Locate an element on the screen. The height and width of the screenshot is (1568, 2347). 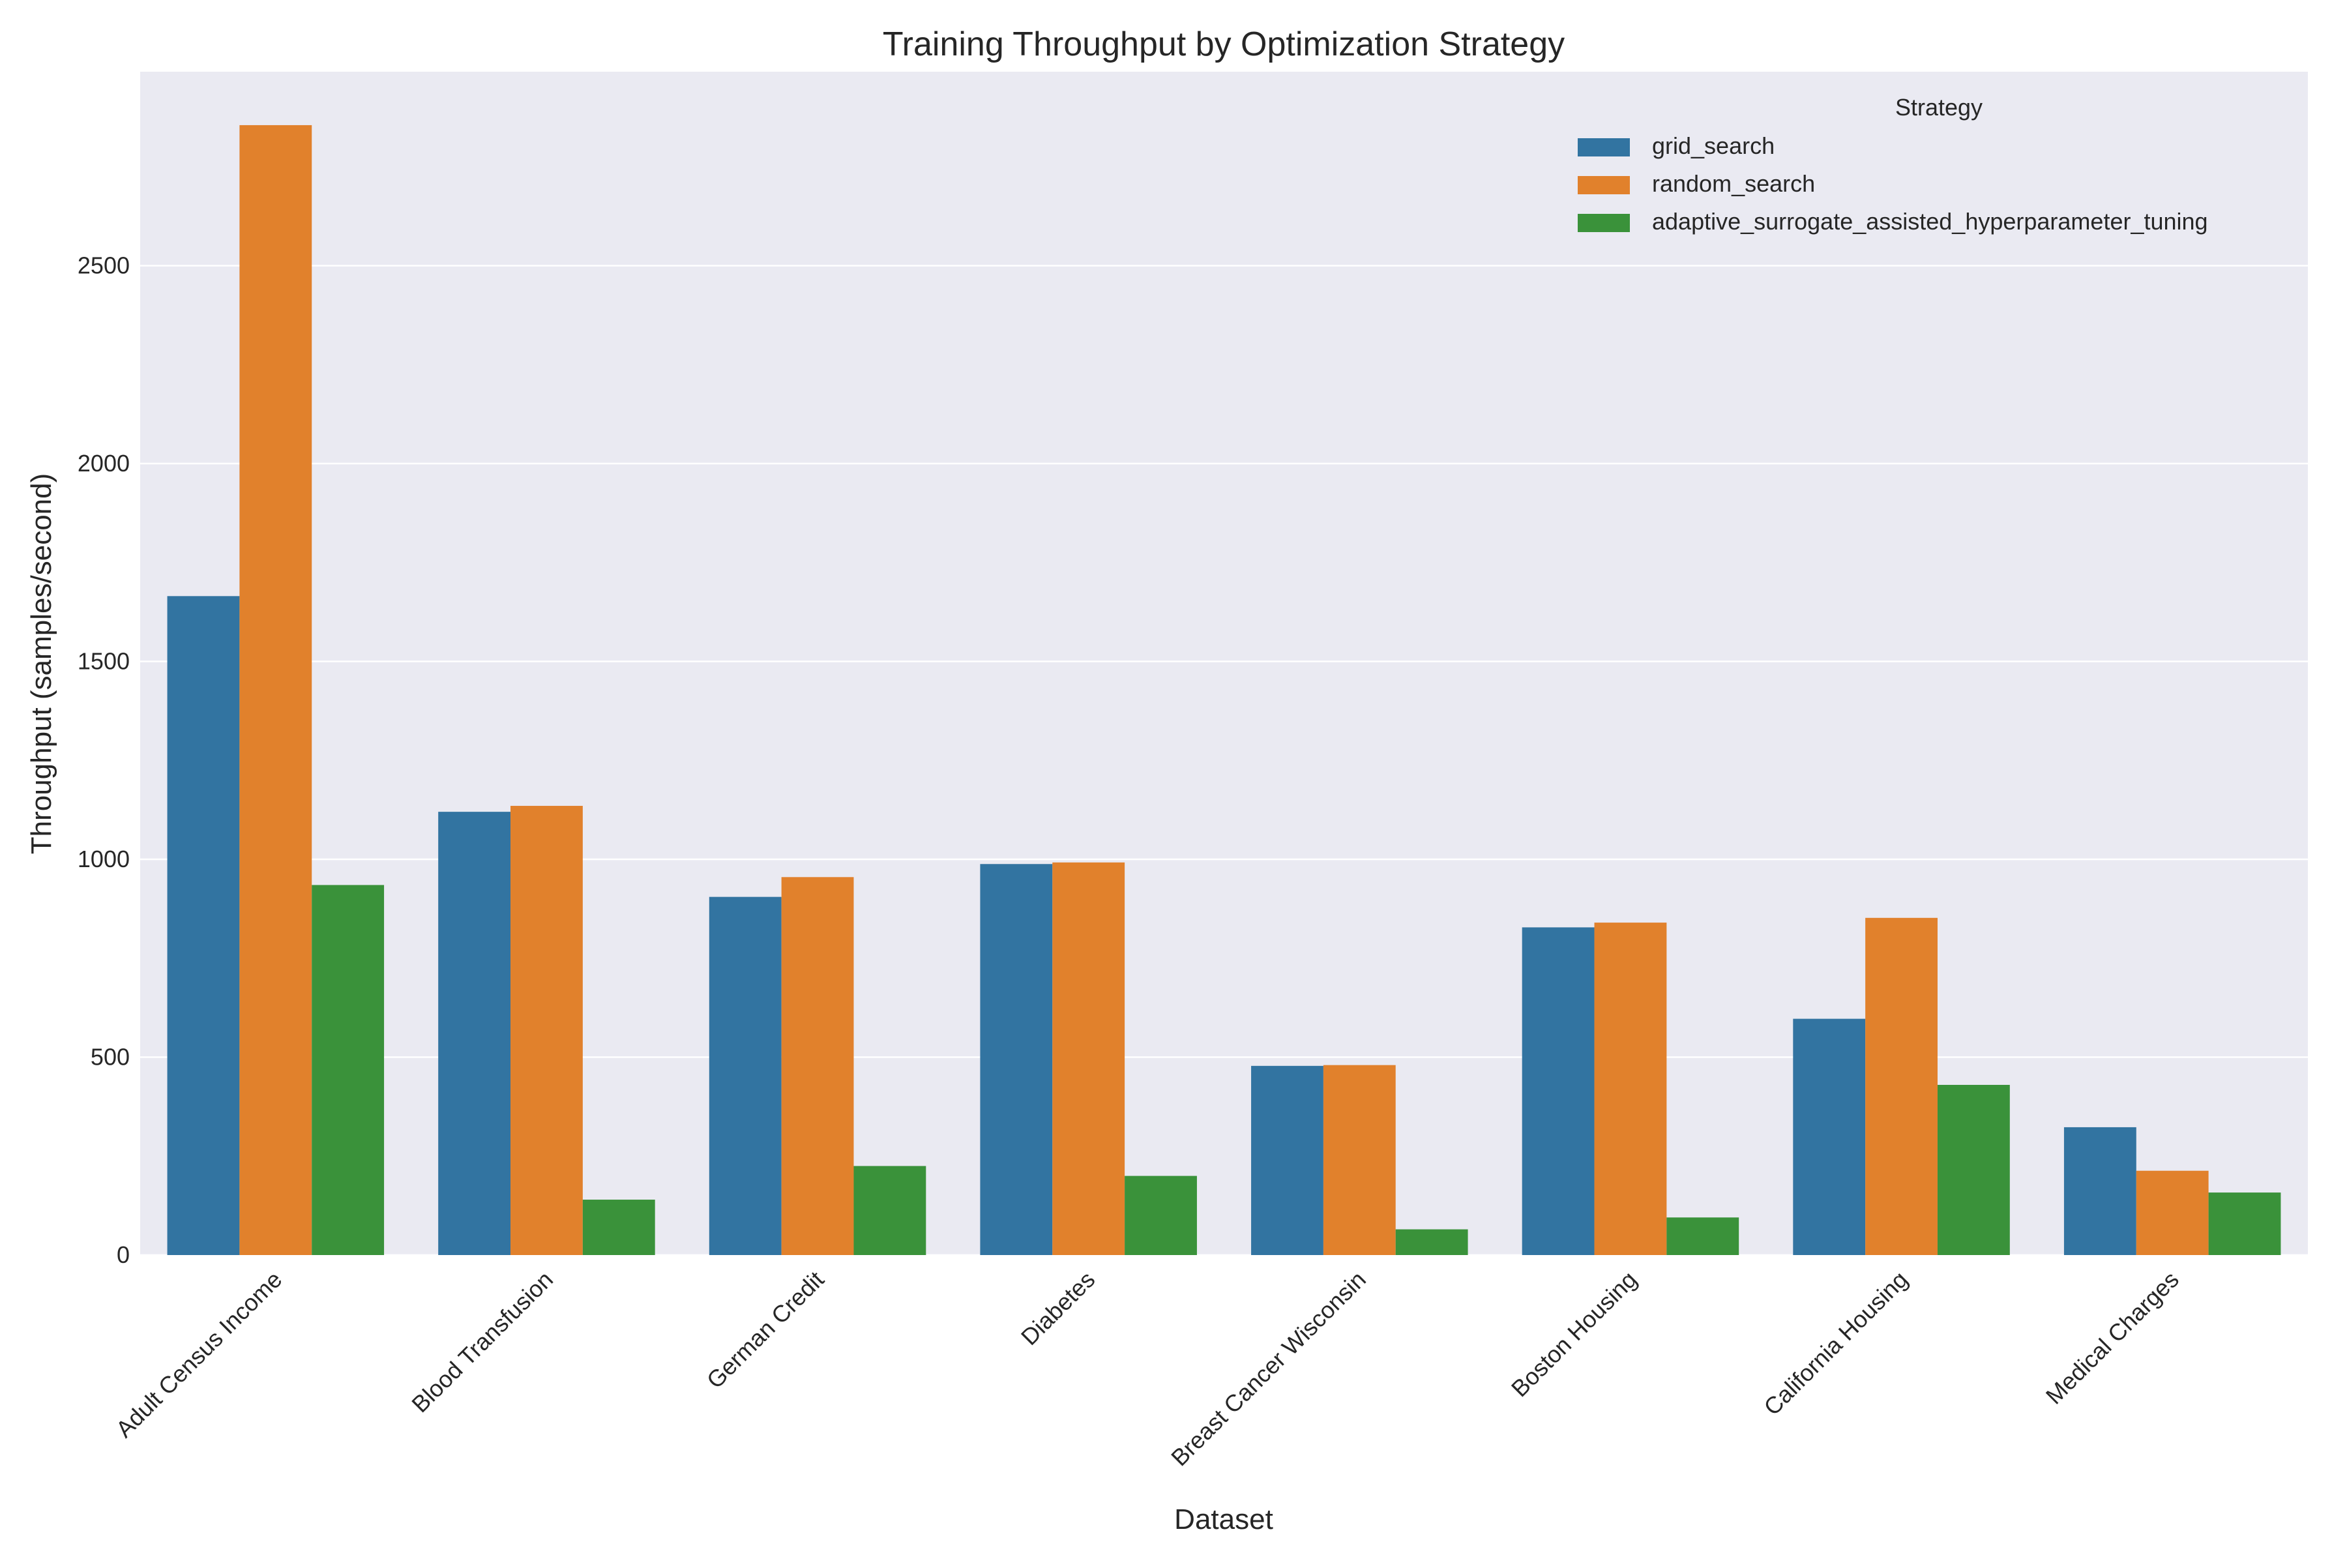
y-tick-label: 2000 is located at coordinates (104, 464).